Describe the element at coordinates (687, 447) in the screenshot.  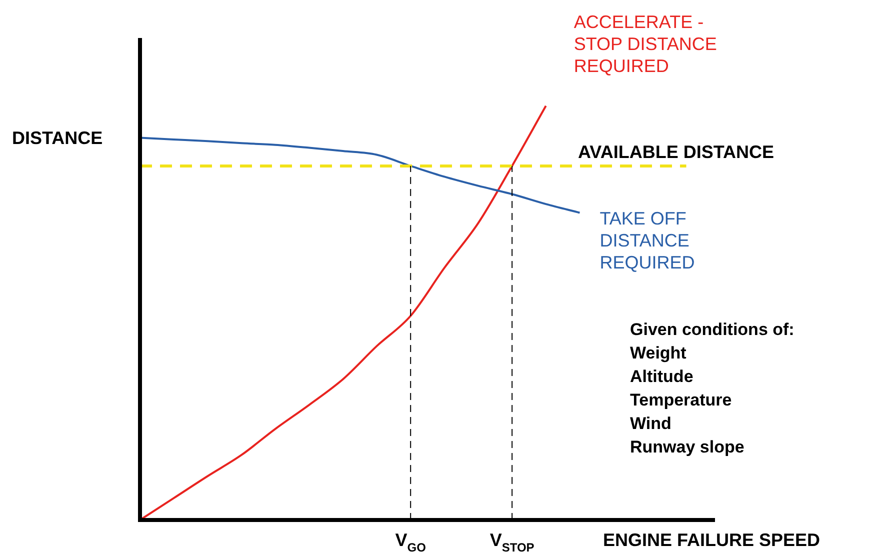
I see `annotation: Runway slope` at that location.